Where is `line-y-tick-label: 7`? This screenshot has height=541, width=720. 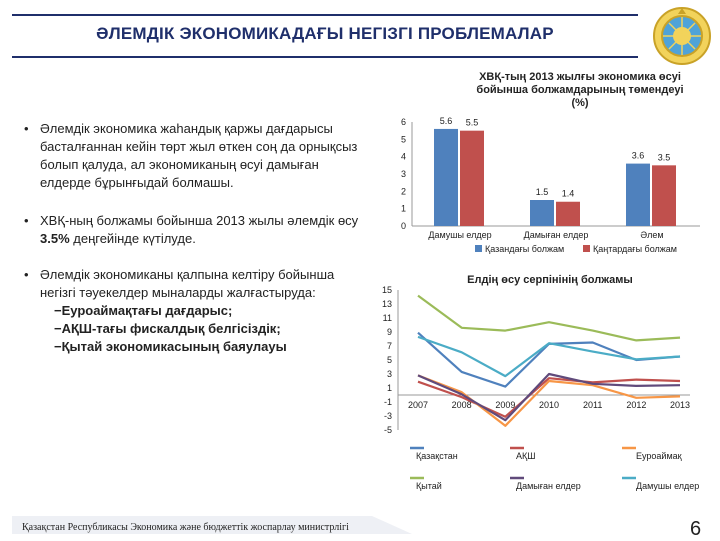 line-y-tick-label: 7 is located at coordinates (389, 346).